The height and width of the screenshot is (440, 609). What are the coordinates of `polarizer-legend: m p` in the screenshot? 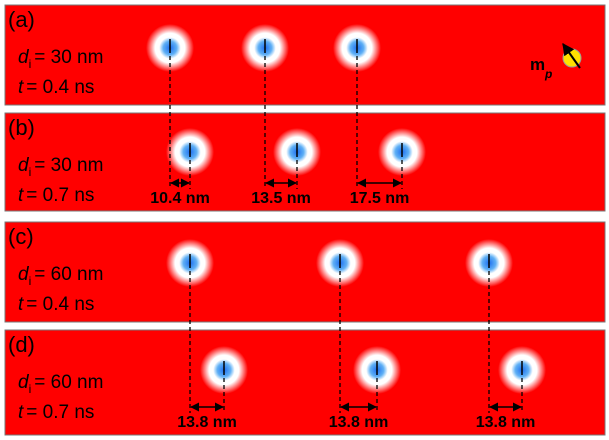 It's located at (556, 62).